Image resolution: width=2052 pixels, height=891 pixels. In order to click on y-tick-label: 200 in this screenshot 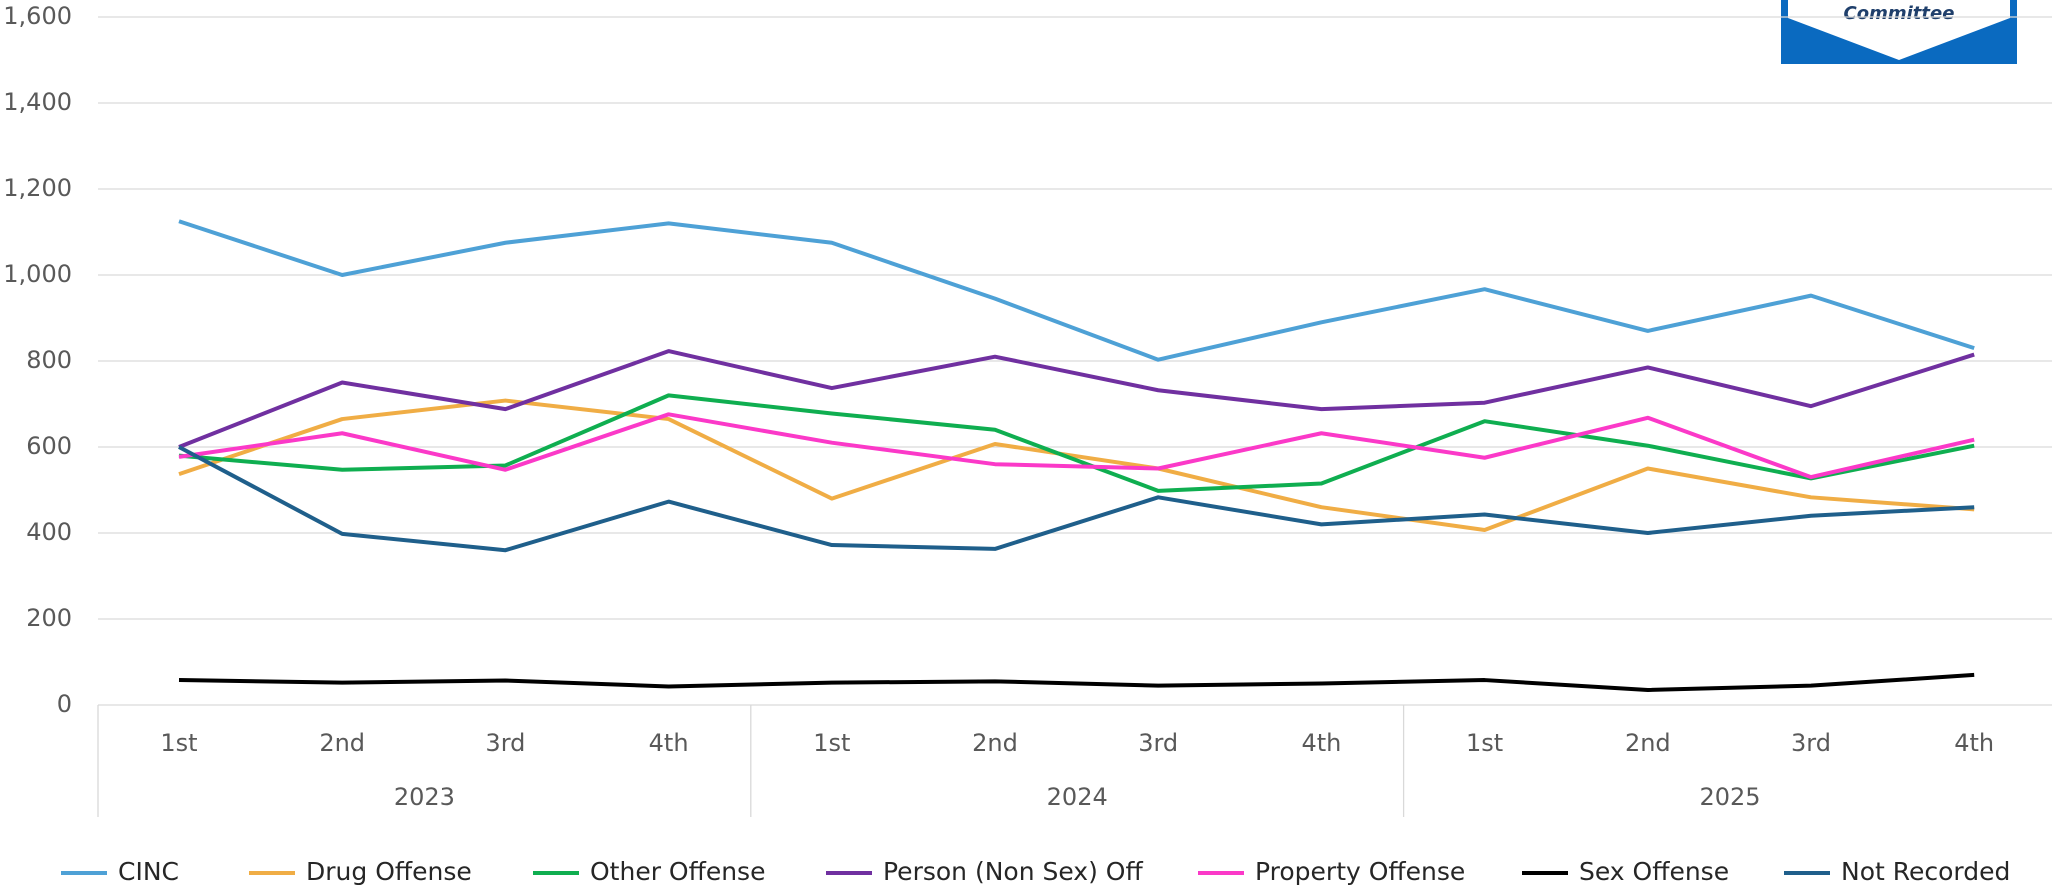, I will do `click(49, 618)`.